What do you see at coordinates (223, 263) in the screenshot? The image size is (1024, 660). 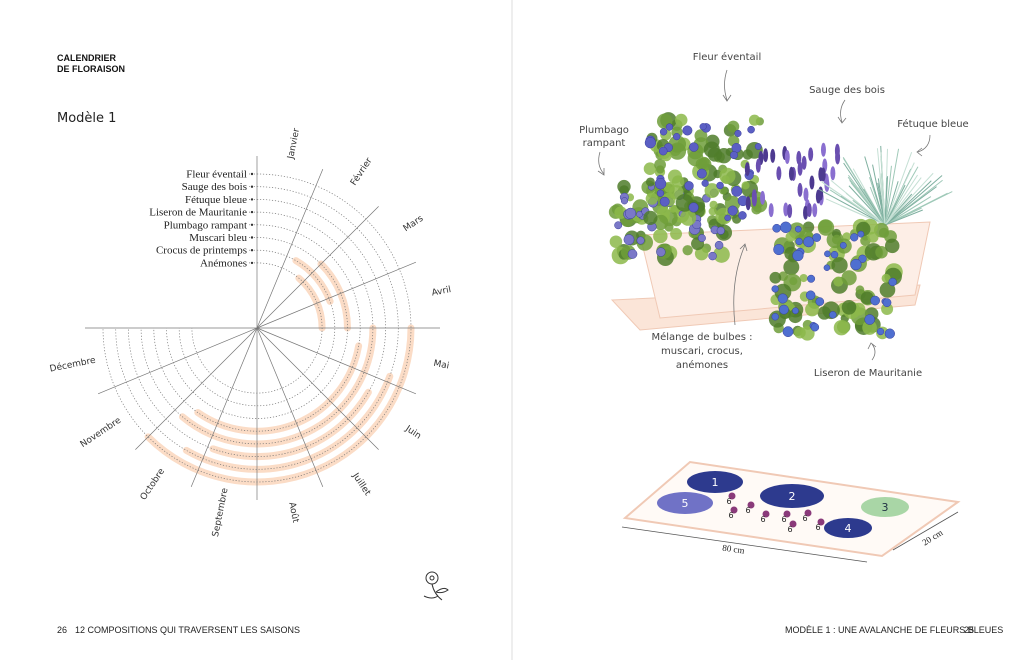 I see `plant-label: Anémones` at bounding box center [223, 263].